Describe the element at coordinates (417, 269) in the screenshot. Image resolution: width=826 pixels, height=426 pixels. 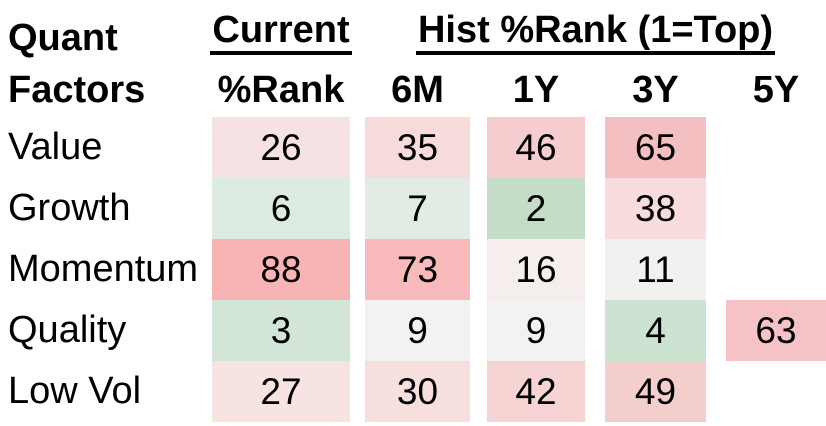
I see `cell-momentum-6m: 73` at that location.